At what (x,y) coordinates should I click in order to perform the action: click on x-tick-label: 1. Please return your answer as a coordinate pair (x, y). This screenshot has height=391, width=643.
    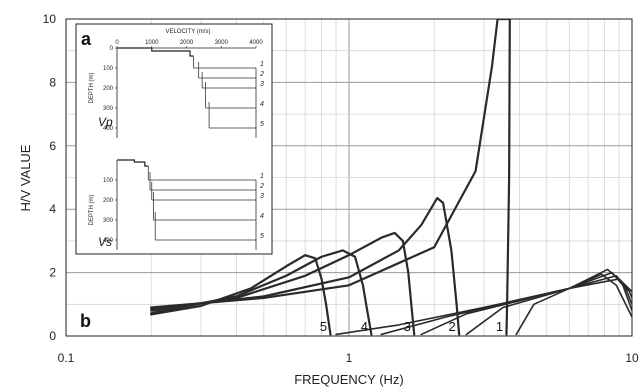
    Looking at the image, I should click on (349, 358).